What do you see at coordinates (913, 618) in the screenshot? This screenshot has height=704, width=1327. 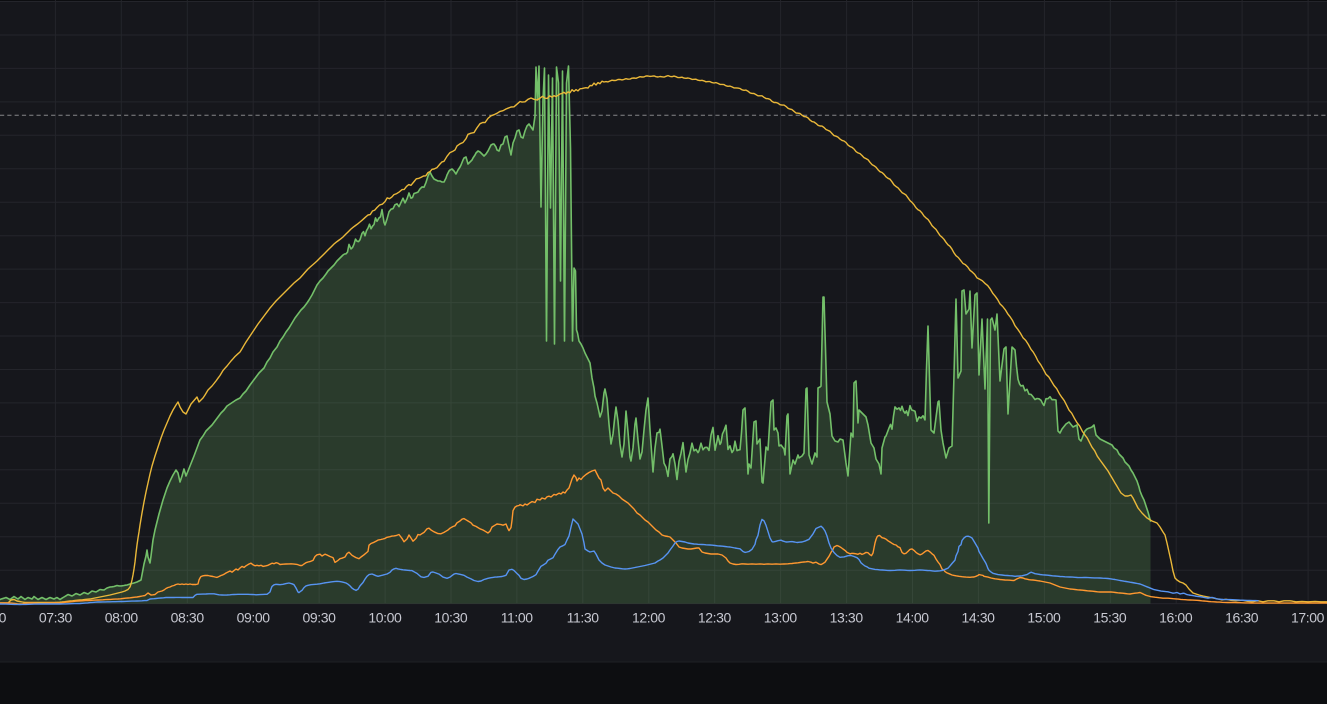 I see `svg-text: 14:00` at bounding box center [913, 618].